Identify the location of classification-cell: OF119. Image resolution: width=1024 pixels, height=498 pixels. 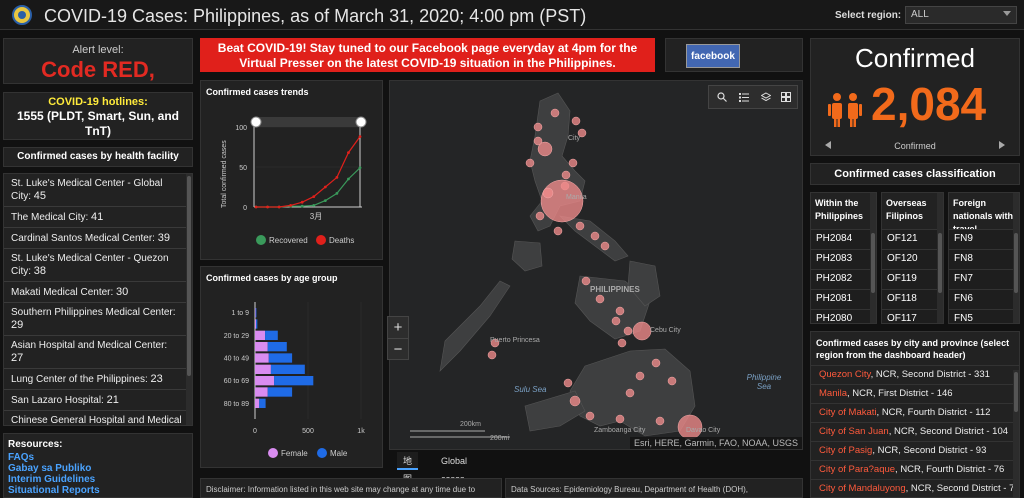
(909, 279).